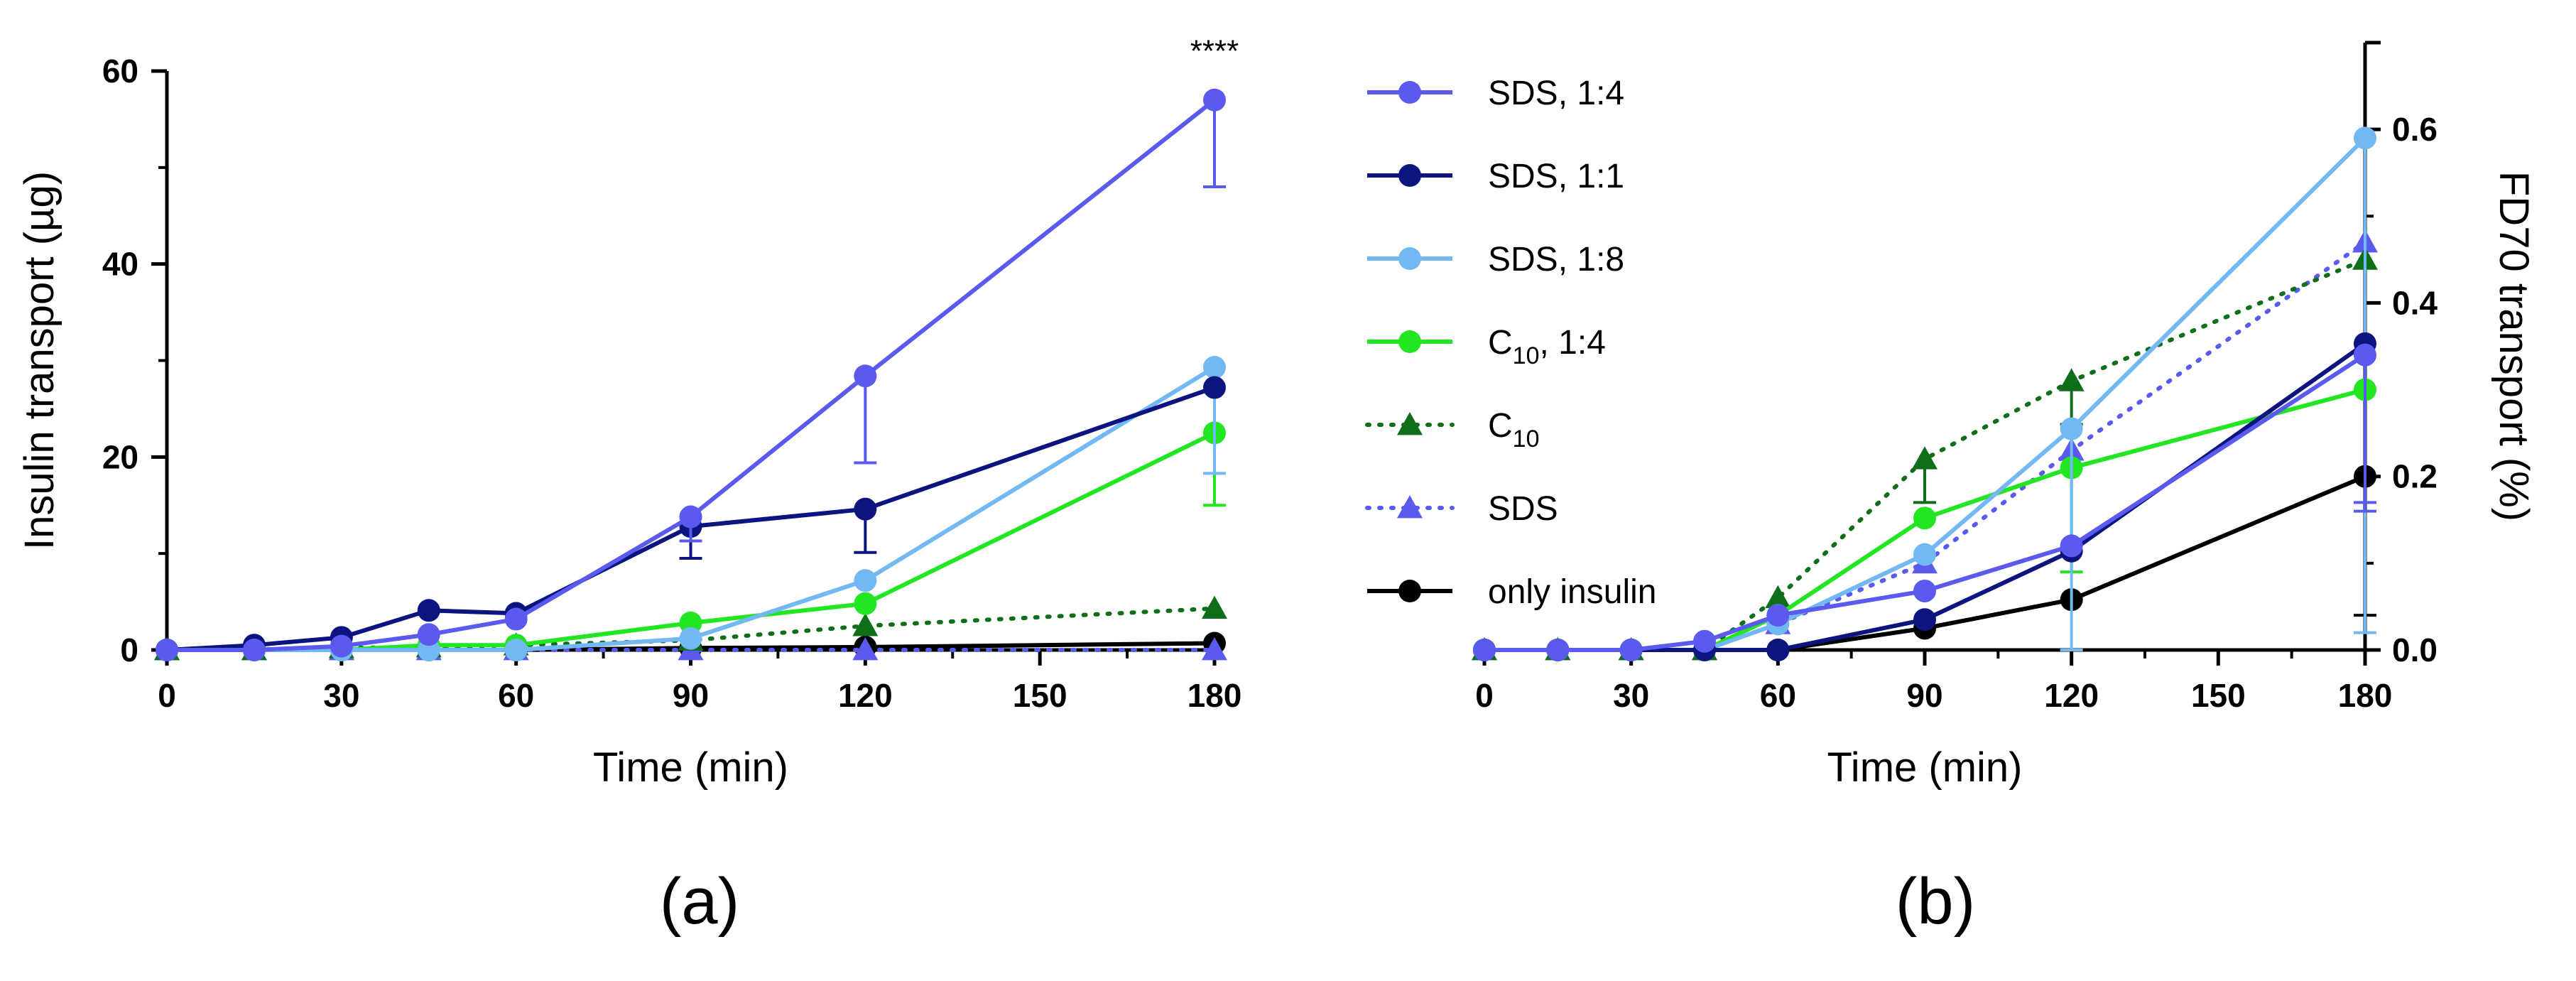 Image resolution: width=2576 pixels, height=981 pixels. Describe the element at coordinates (40, 360) in the screenshot. I see `panel-a-y-axis-title: Insulin transport (µg)` at that location.